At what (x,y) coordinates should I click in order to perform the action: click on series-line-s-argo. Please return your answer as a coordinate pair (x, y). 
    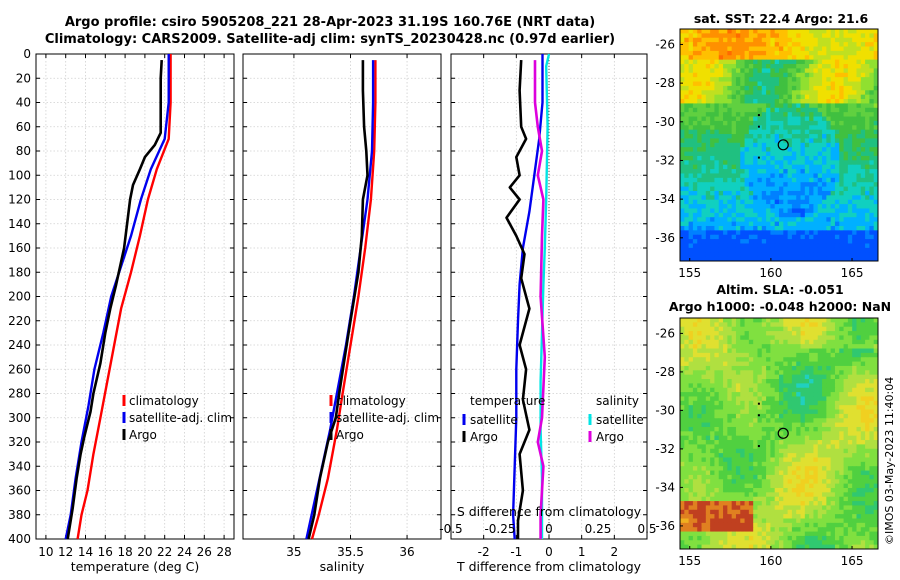
    Looking at the image, I should click on (540, 299).